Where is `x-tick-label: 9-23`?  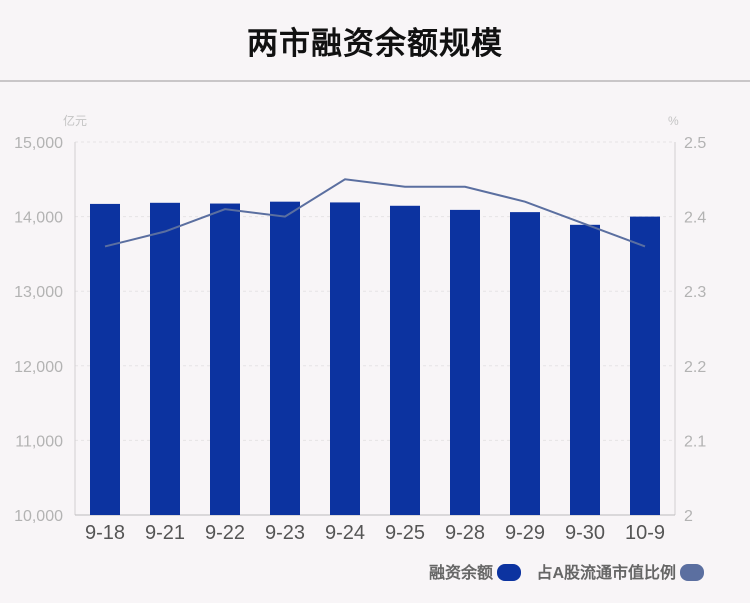
x-tick-label: 9-23 is located at coordinates (285, 533).